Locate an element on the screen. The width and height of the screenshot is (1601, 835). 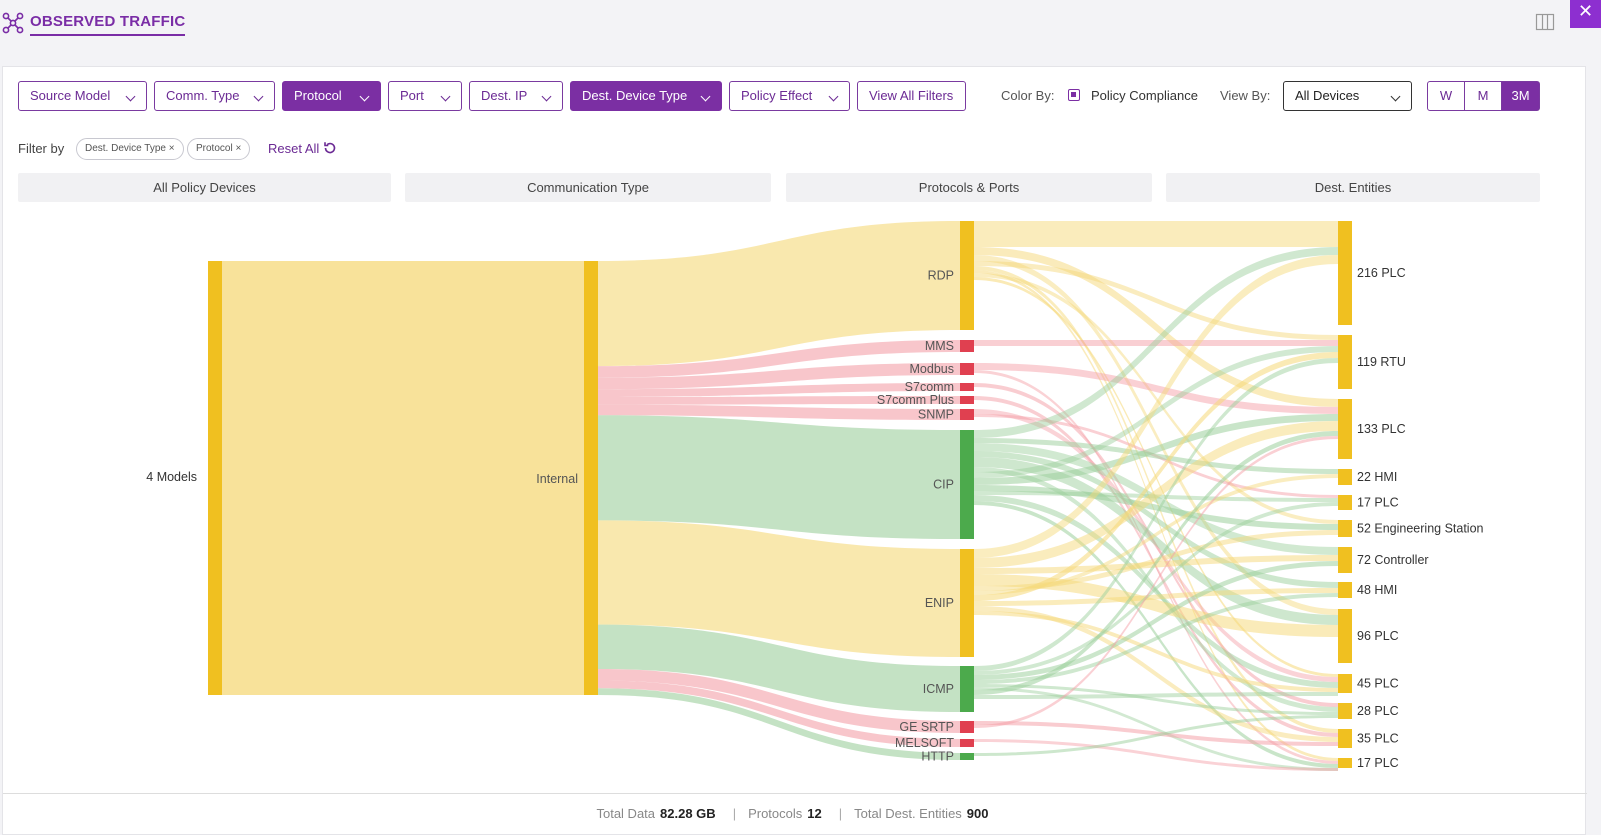
source-model-dropdown: Source Model is located at coordinates (82, 96).